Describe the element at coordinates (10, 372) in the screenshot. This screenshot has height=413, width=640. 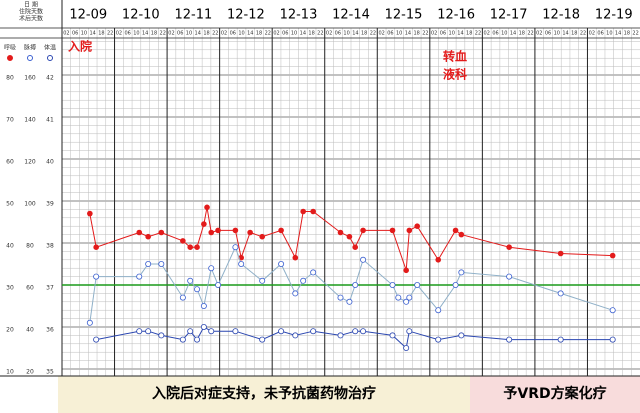
I see `y3-tick-label: 10` at that location.